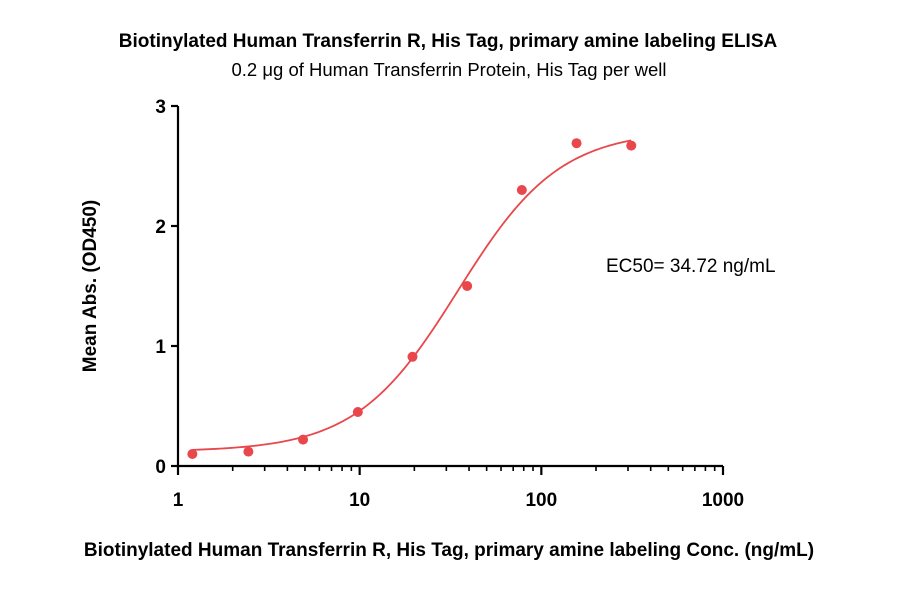 This screenshot has width=900, height=590. I want to click on ec50-annotation: EC50= 34.72 ng/mL, so click(691, 266).